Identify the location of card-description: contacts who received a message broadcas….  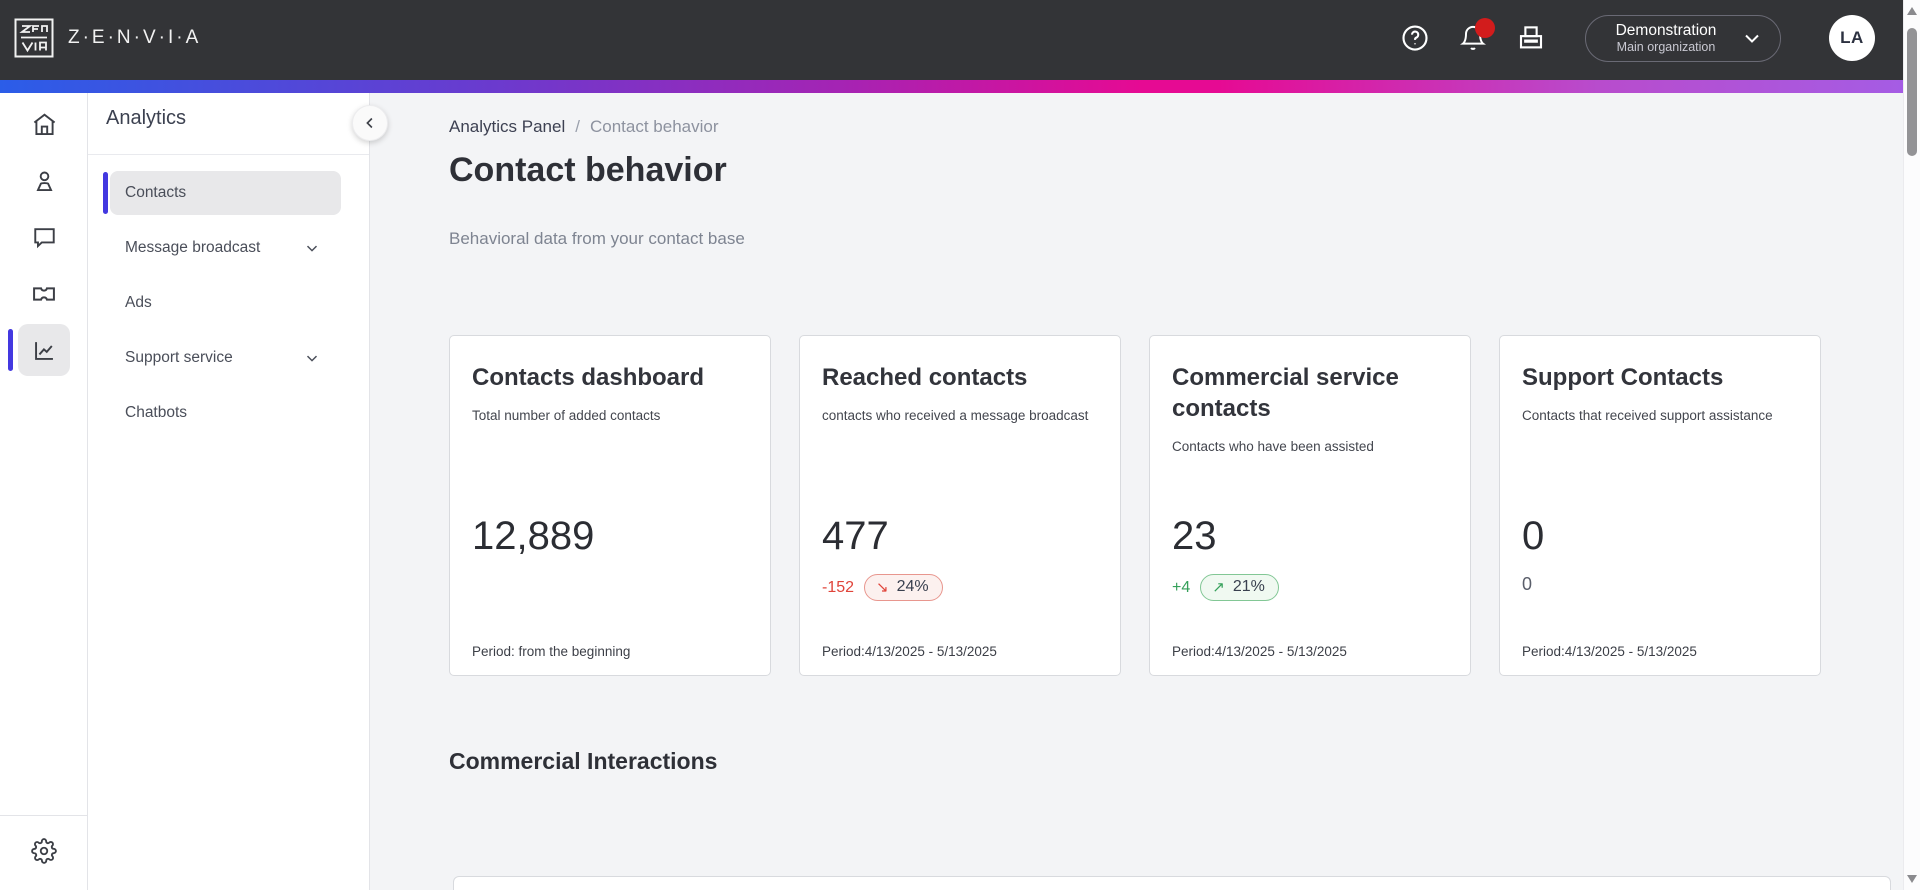
(955, 416).